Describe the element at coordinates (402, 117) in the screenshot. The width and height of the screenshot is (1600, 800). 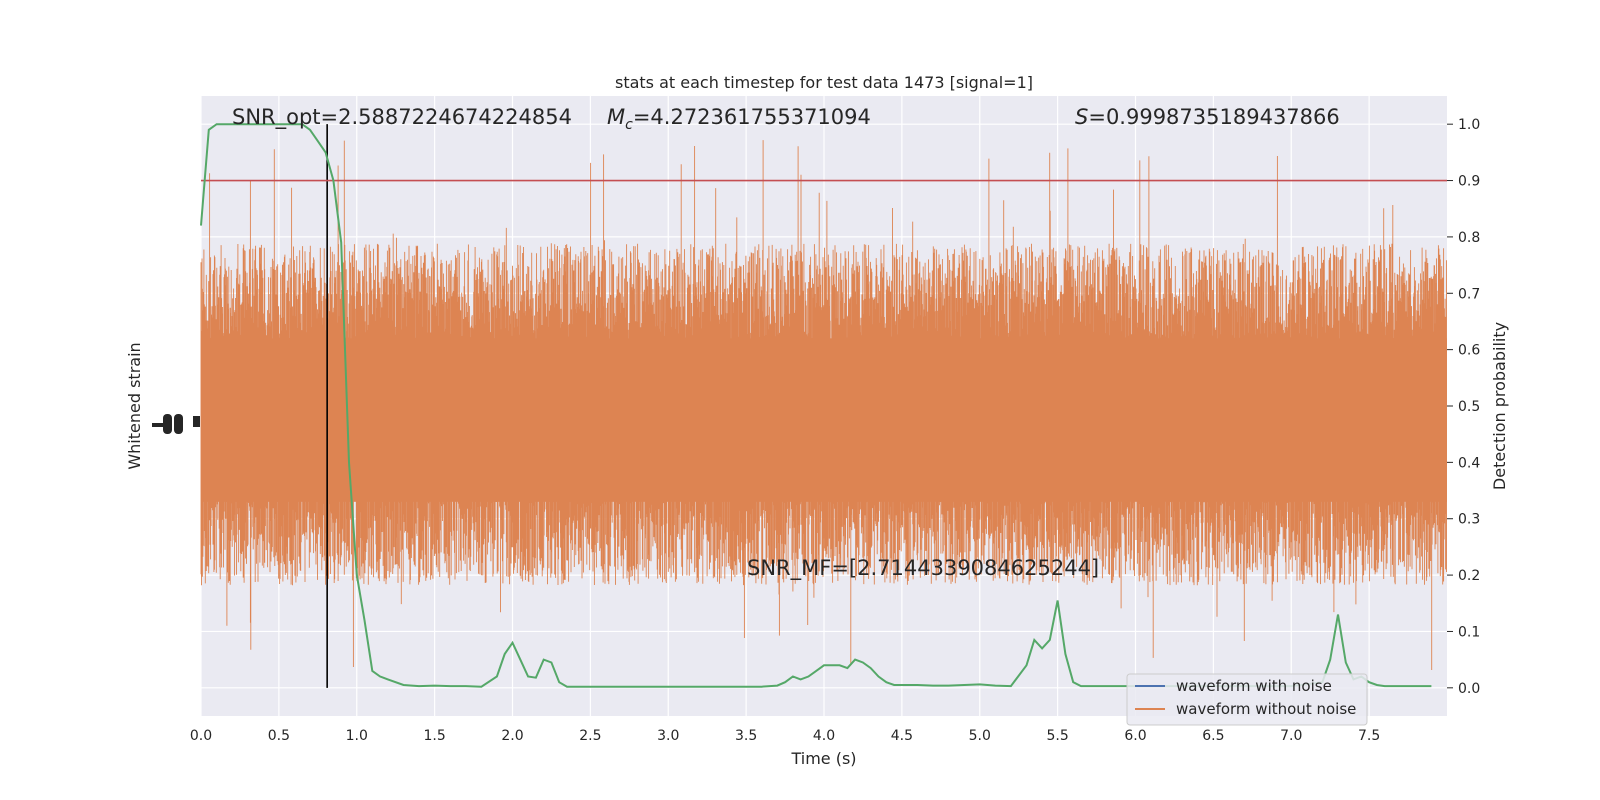
I see `snr-opt-annotation: SNR_opt=2.5887224674224854` at that location.